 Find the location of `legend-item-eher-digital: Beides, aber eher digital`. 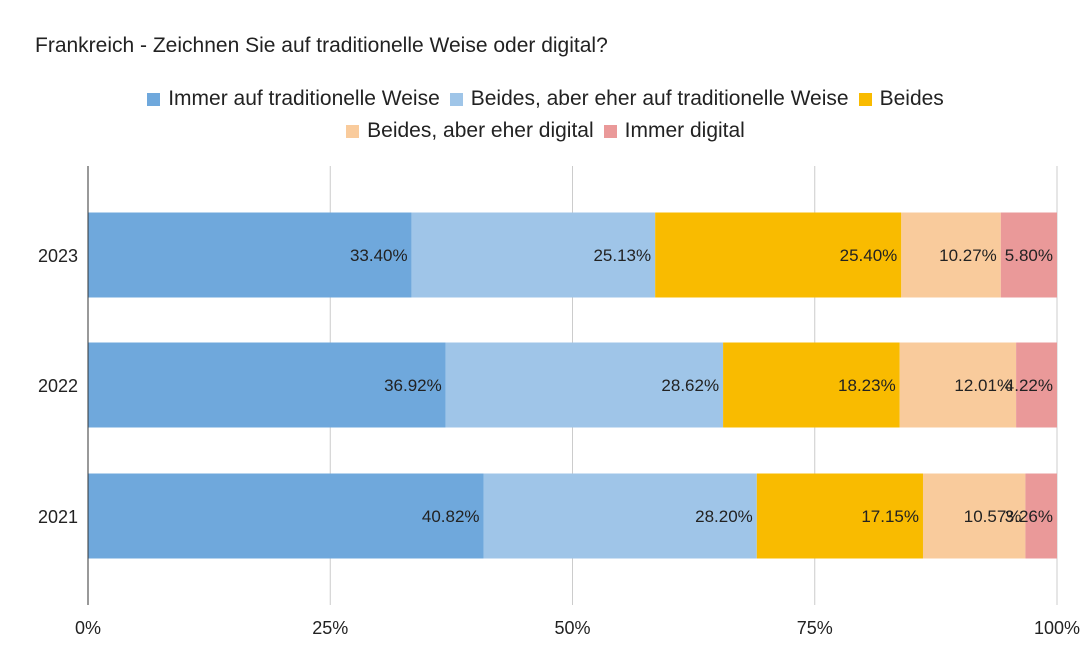

legend-item-eher-digital: Beides, aber eher digital is located at coordinates (470, 131).